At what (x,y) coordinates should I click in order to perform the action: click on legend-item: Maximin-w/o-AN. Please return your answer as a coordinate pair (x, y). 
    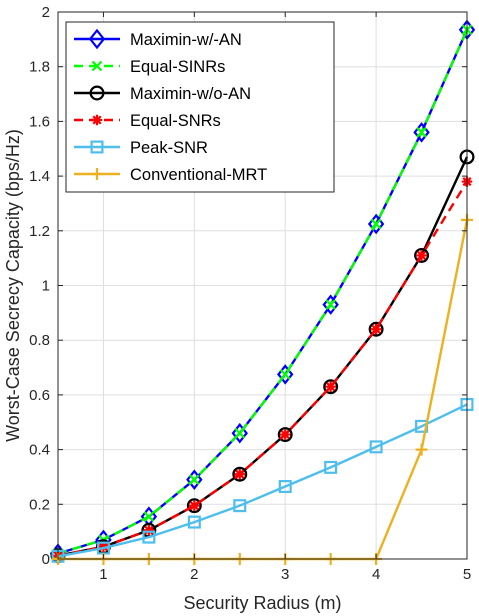
    Looking at the image, I should click on (162, 94).